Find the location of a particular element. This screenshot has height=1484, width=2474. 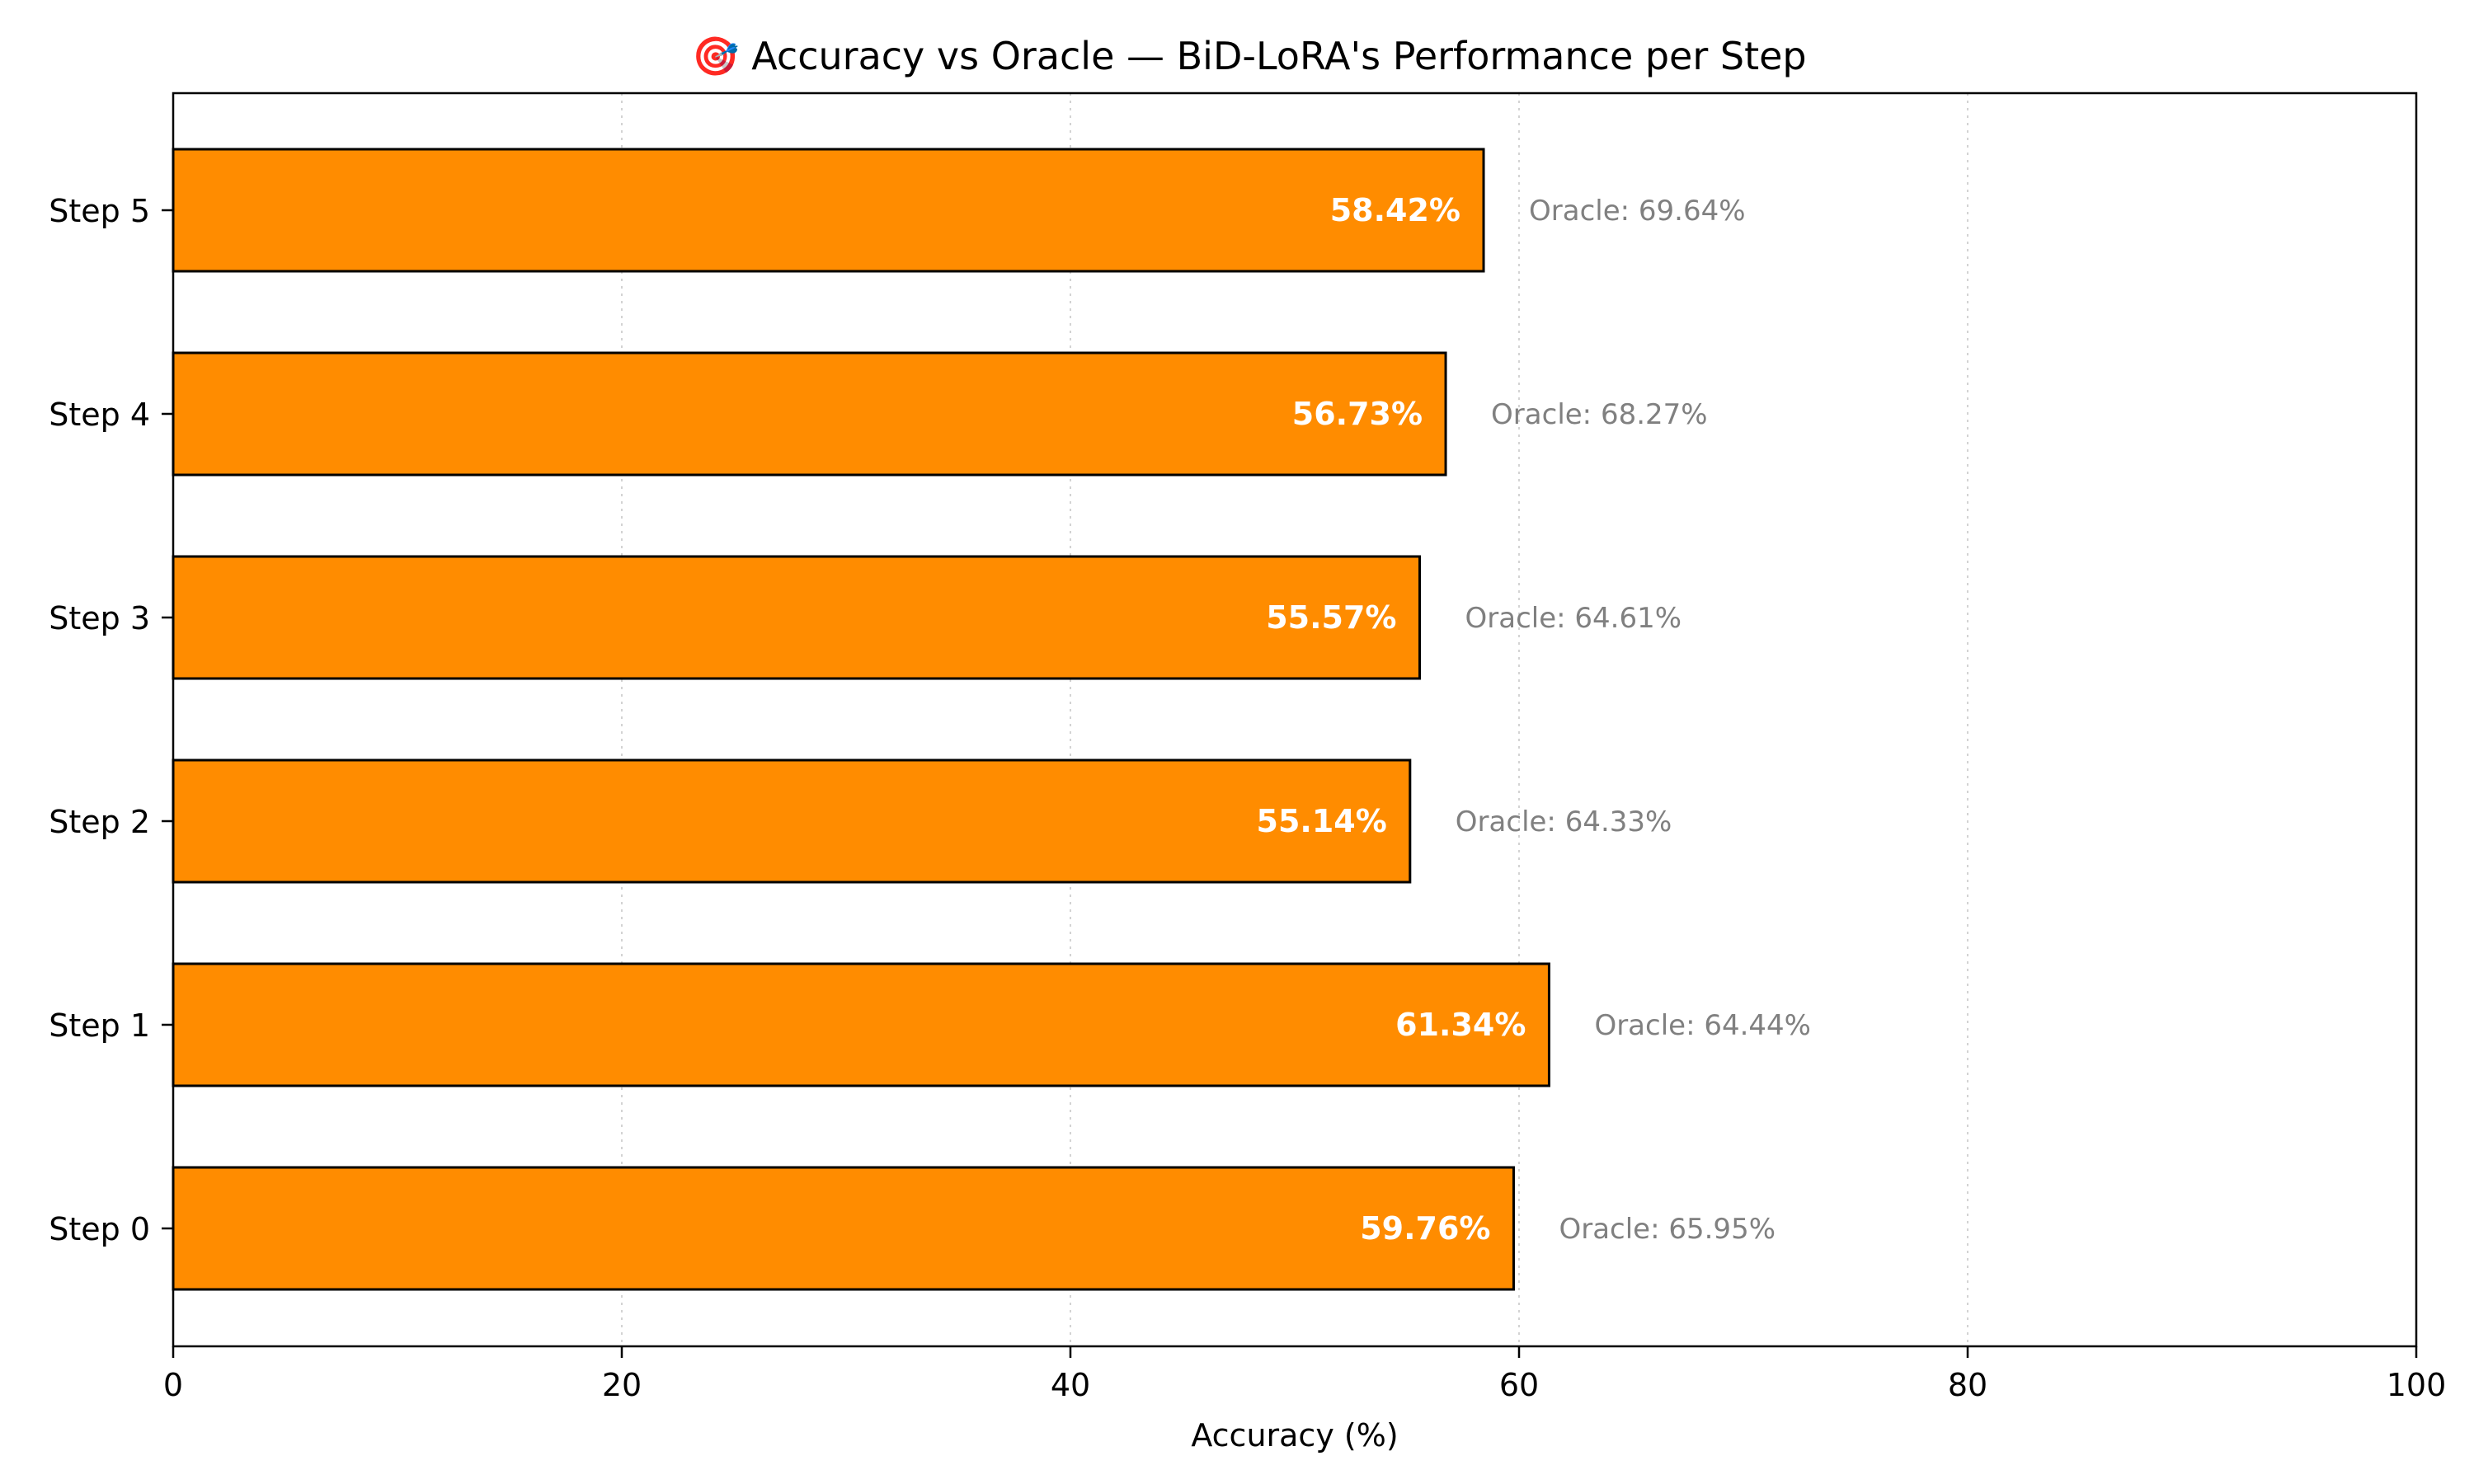

y-tick-label: Step 3 is located at coordinates (99, 618).